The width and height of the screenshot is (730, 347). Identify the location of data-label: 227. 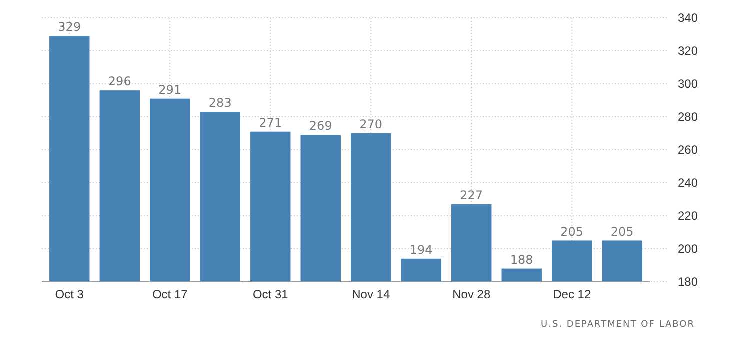
(472, 195).